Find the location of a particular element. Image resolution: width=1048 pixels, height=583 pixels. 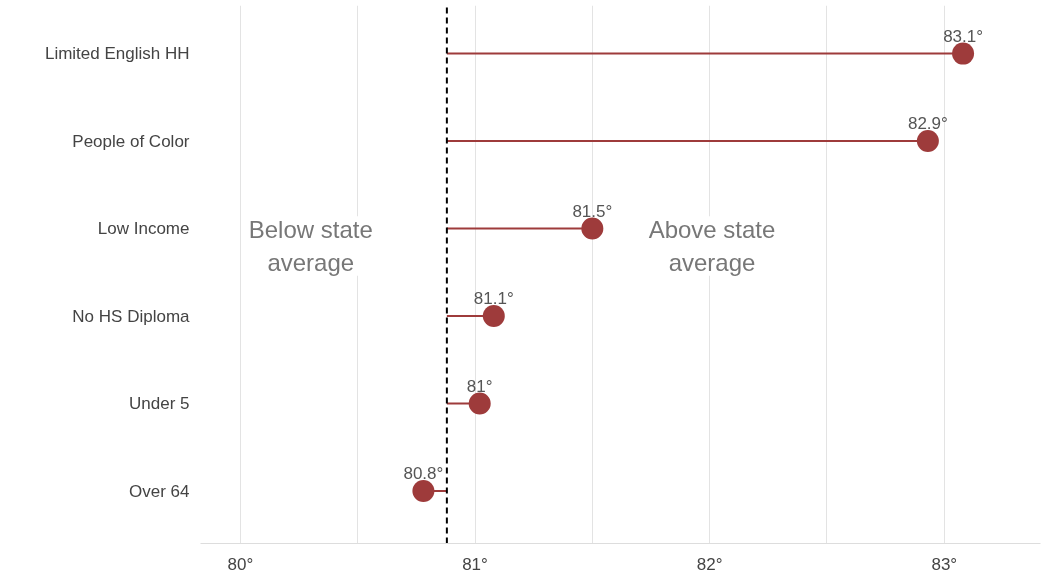

annotation: Above state average is located at coordinates (712, 246).